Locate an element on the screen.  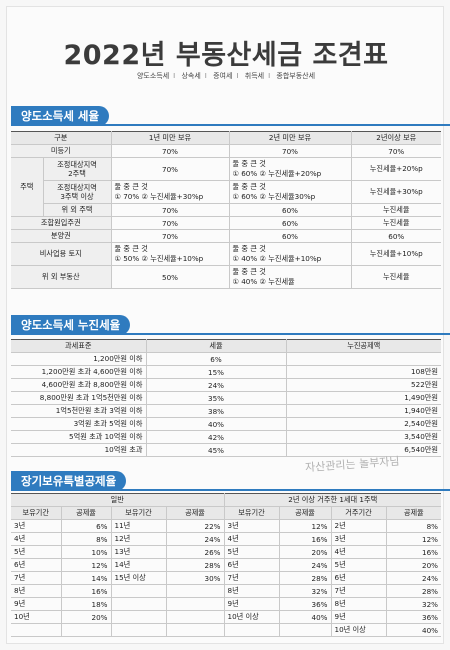
table-cell: 13년 is located at coordinates (139, 552).